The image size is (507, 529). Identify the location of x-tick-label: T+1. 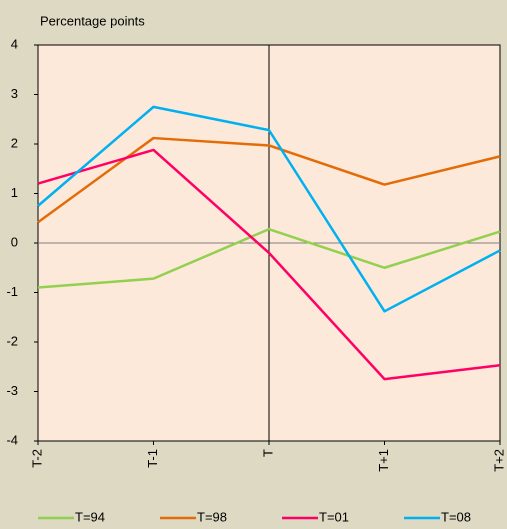
(383, 460).